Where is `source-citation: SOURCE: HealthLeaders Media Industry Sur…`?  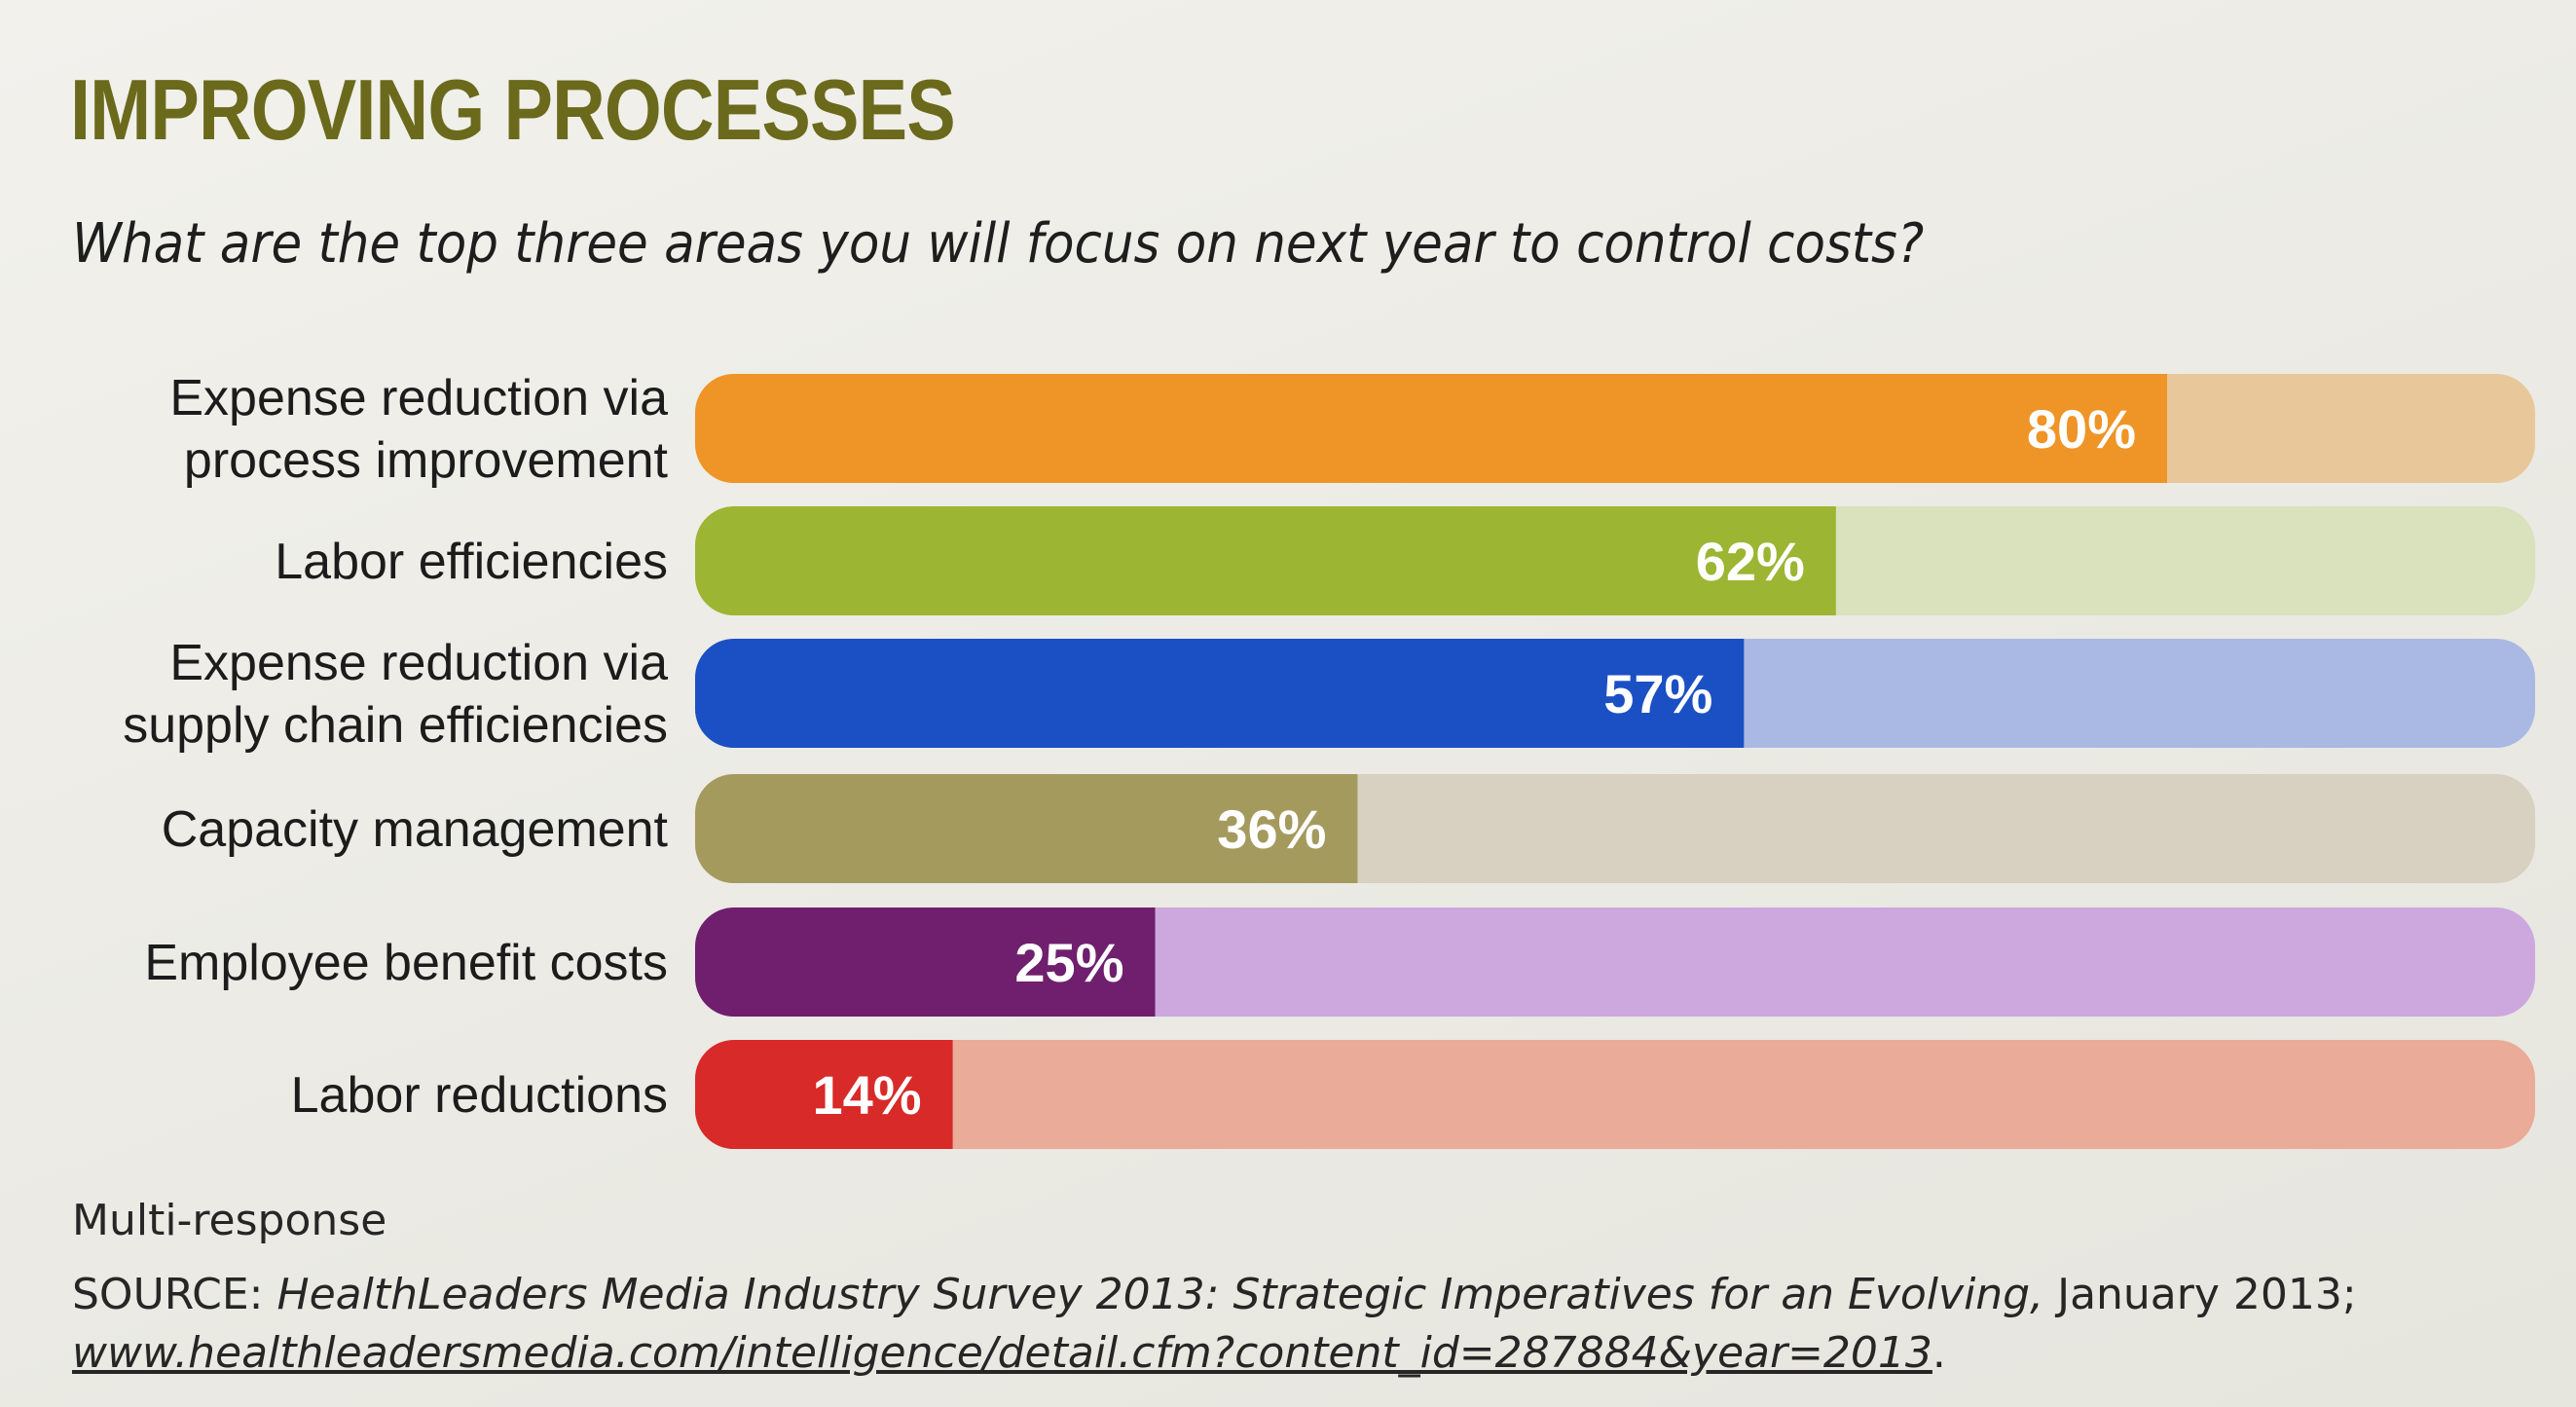 source-citation: SOURCE: HealthLeaders Media Industry Sur… is located at coordinates (1289, 1324).